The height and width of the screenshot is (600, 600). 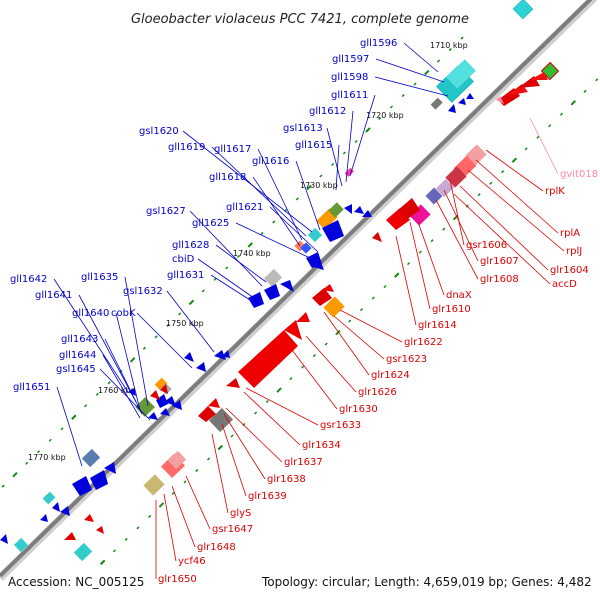 What do you see at coordinates (190, 245) in the screenshot?
I see `gene-label: gll1628` at bounding box center [190, 245].